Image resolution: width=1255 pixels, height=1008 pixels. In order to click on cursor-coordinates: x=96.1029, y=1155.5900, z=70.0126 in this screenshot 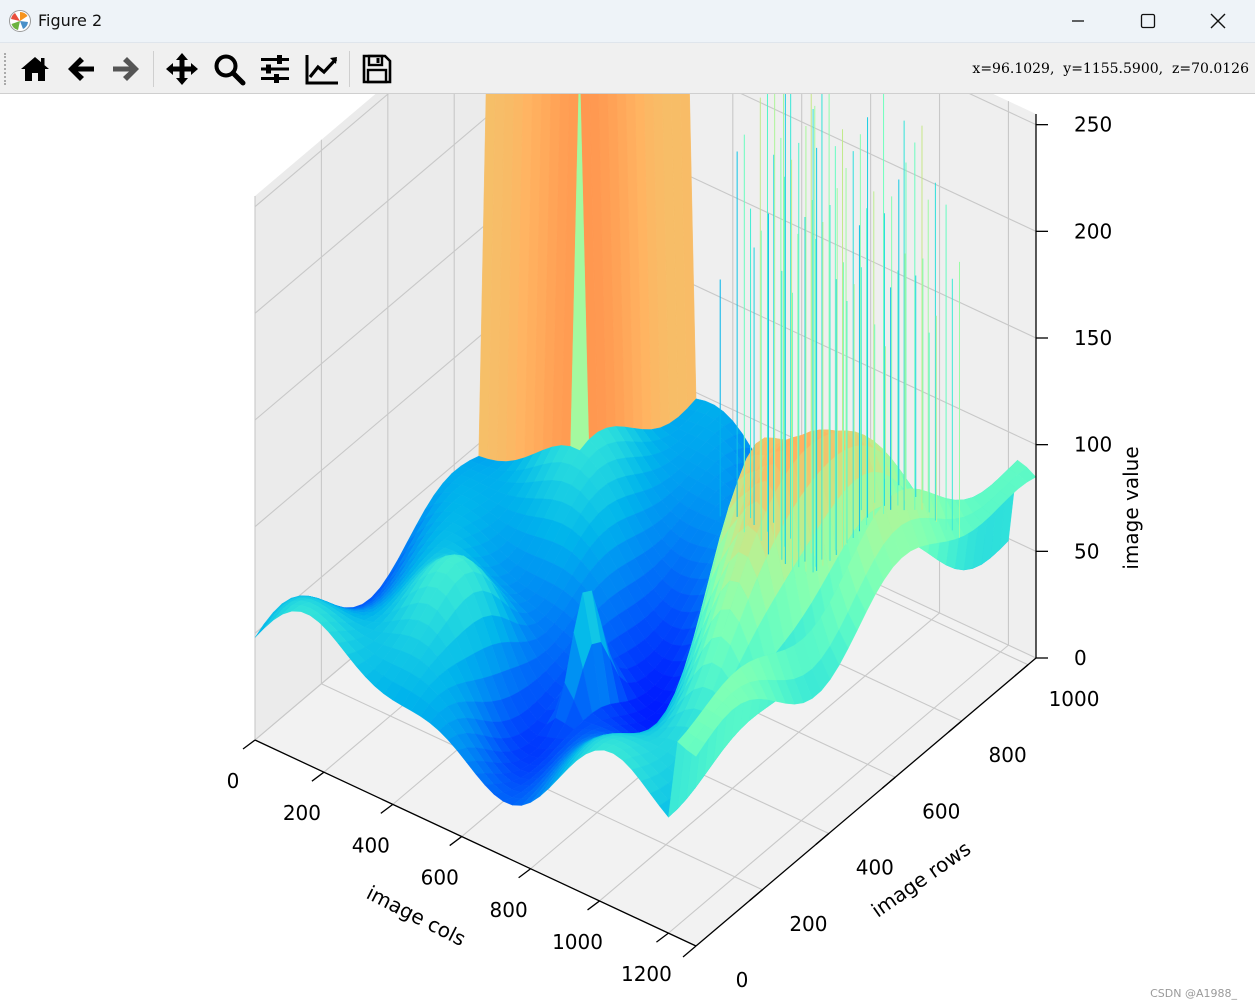, I will do `click(1110, 69)`.